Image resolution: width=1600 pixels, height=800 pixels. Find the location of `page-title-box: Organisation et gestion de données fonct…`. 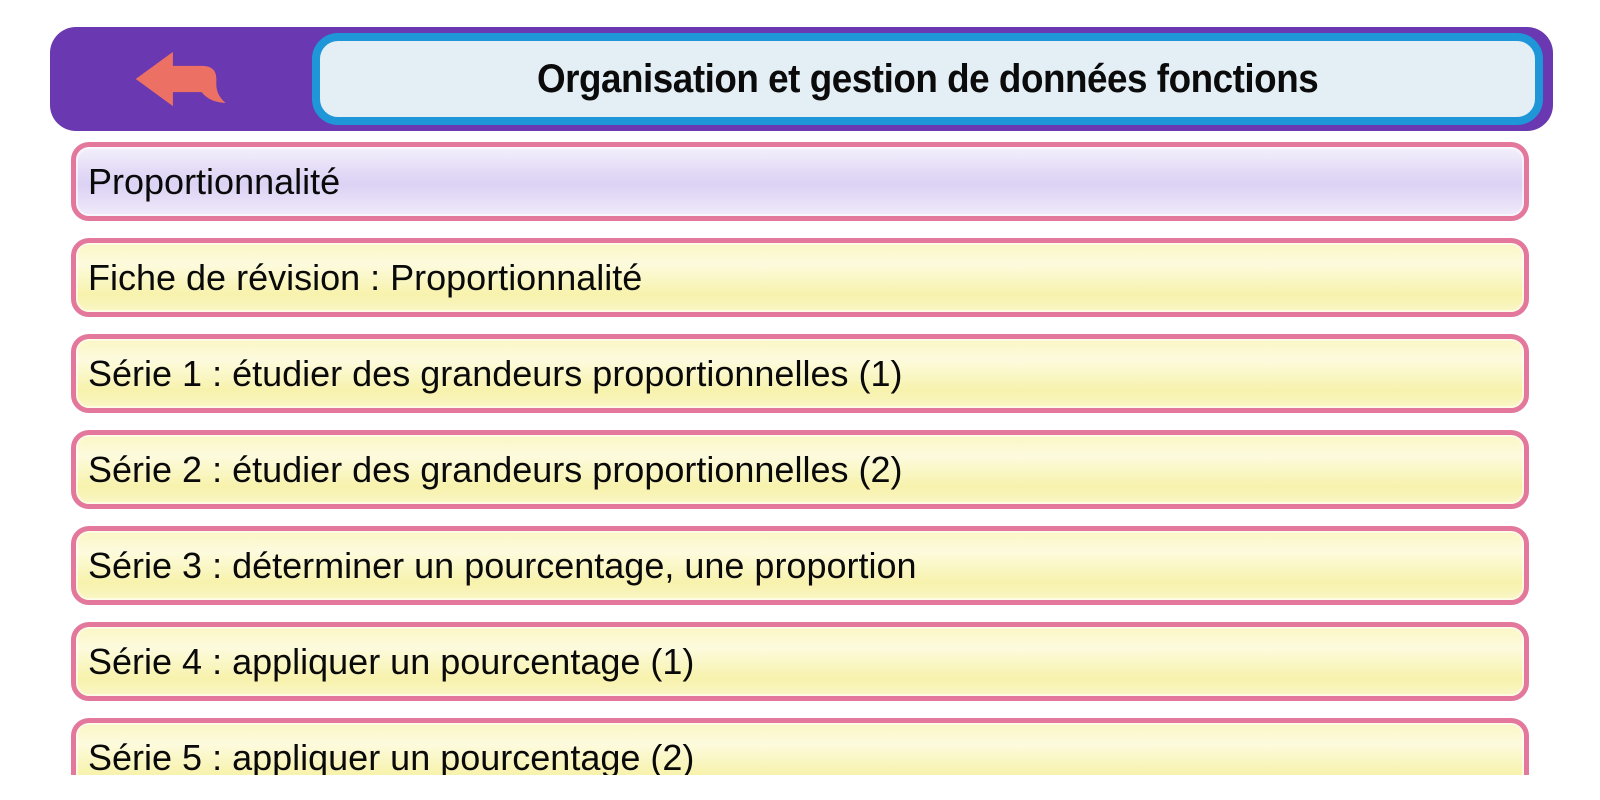

page-title-box: Organisation et gestion de données fonct… is located at coordinates (927, 79).